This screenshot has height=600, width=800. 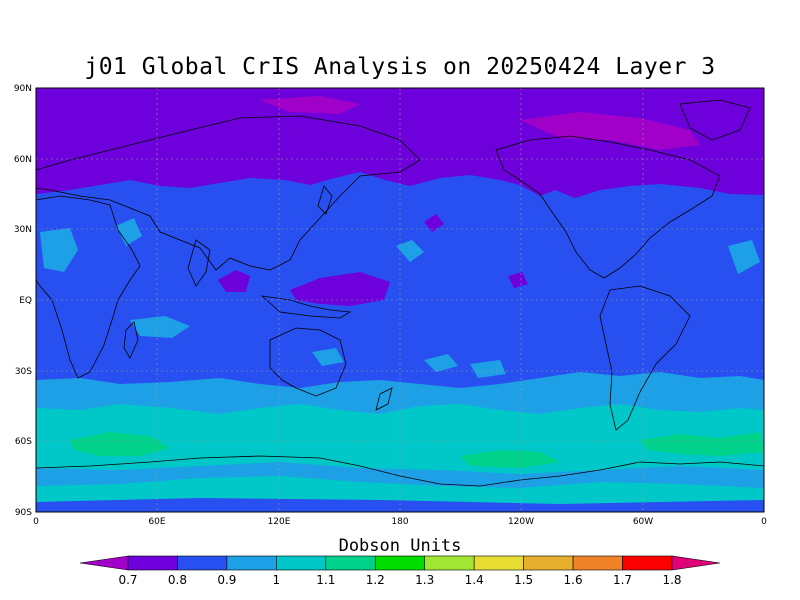 I want to click on color-bar-label: 1.2, so click(x=375, y=580).